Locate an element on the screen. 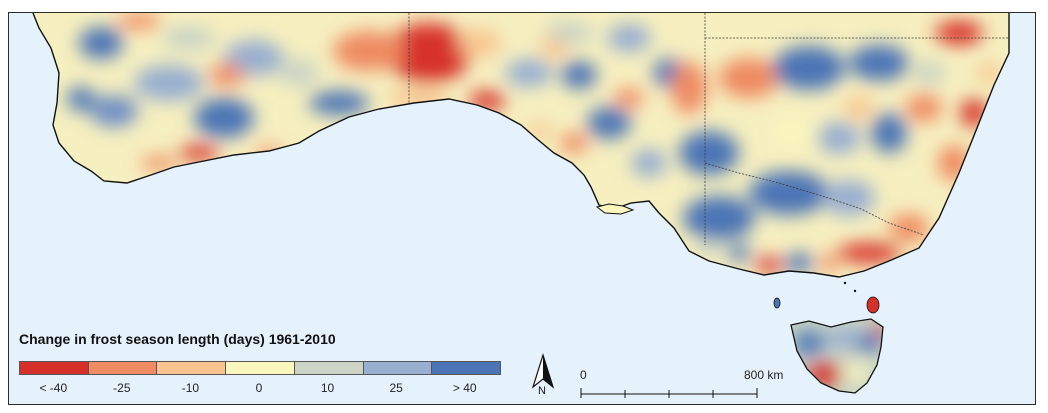 The width and height of the screenshot is (1048, 413). scale-end-label: 800 km is located at coordinates (764, 375).